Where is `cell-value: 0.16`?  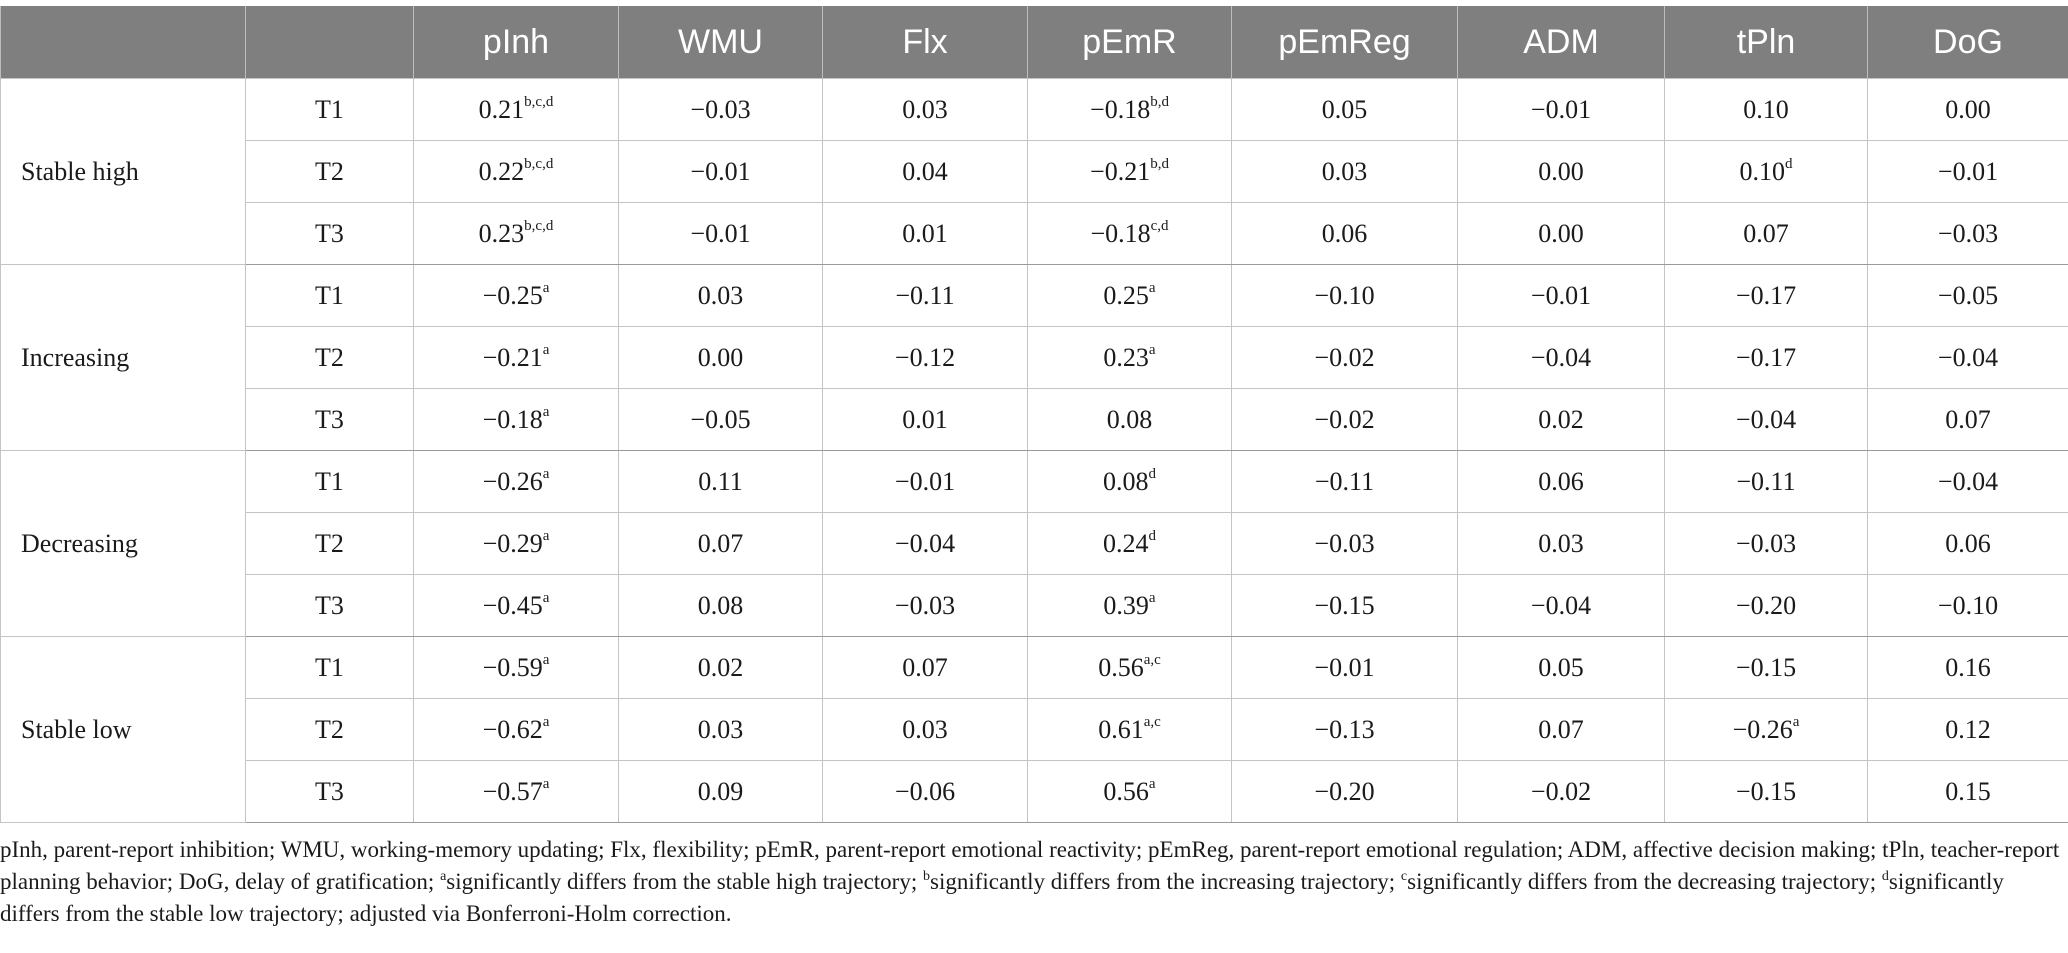
cell-value: 0.16 is located at coordinates (1968, 667).